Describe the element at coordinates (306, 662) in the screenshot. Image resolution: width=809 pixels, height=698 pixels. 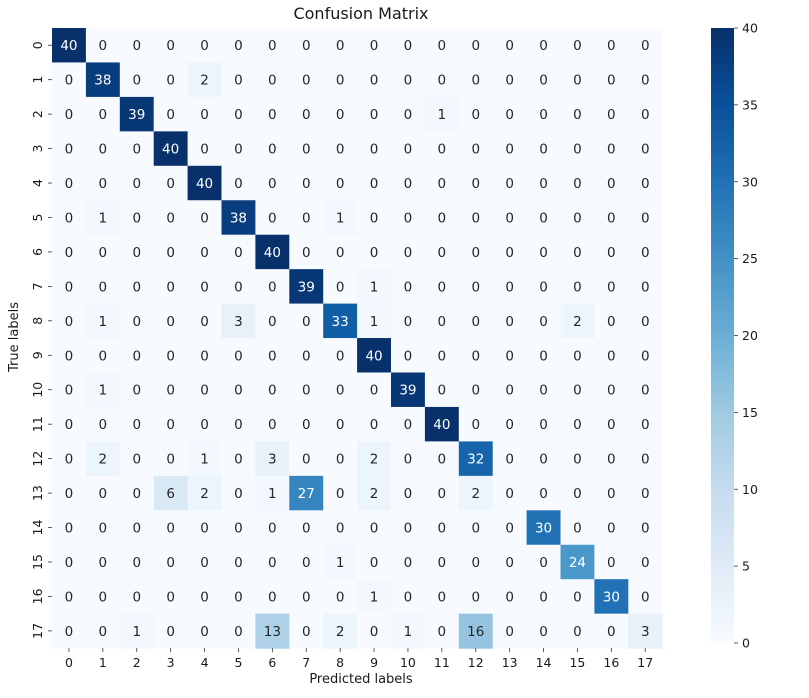
I see `x-tick-label: 7` at that location.